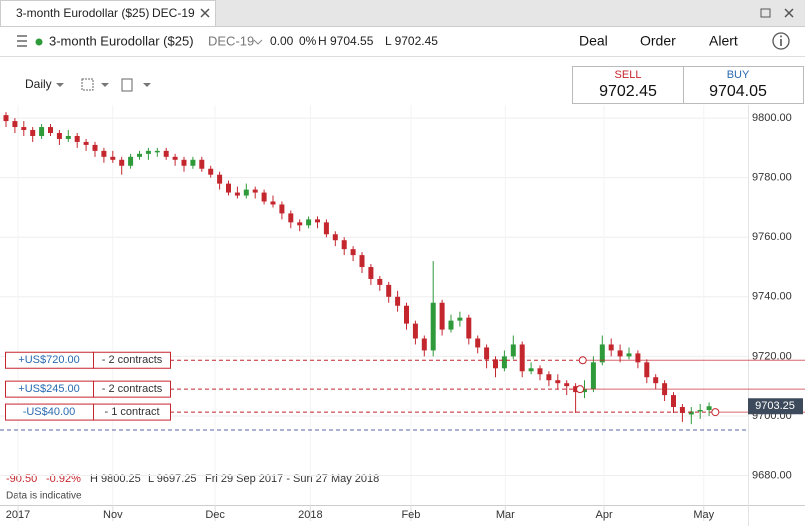  I want to click on change: 0.00, so click(282, 41).